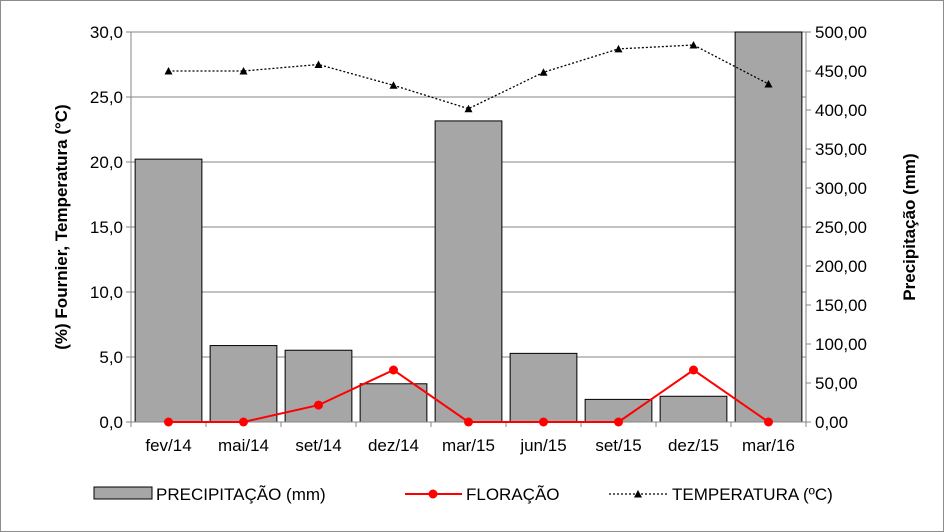 The image size is (944, 532). Describe the element at coordinates (638, 494) in the screenshot. I see `legend-temperatura-marker` at that location.